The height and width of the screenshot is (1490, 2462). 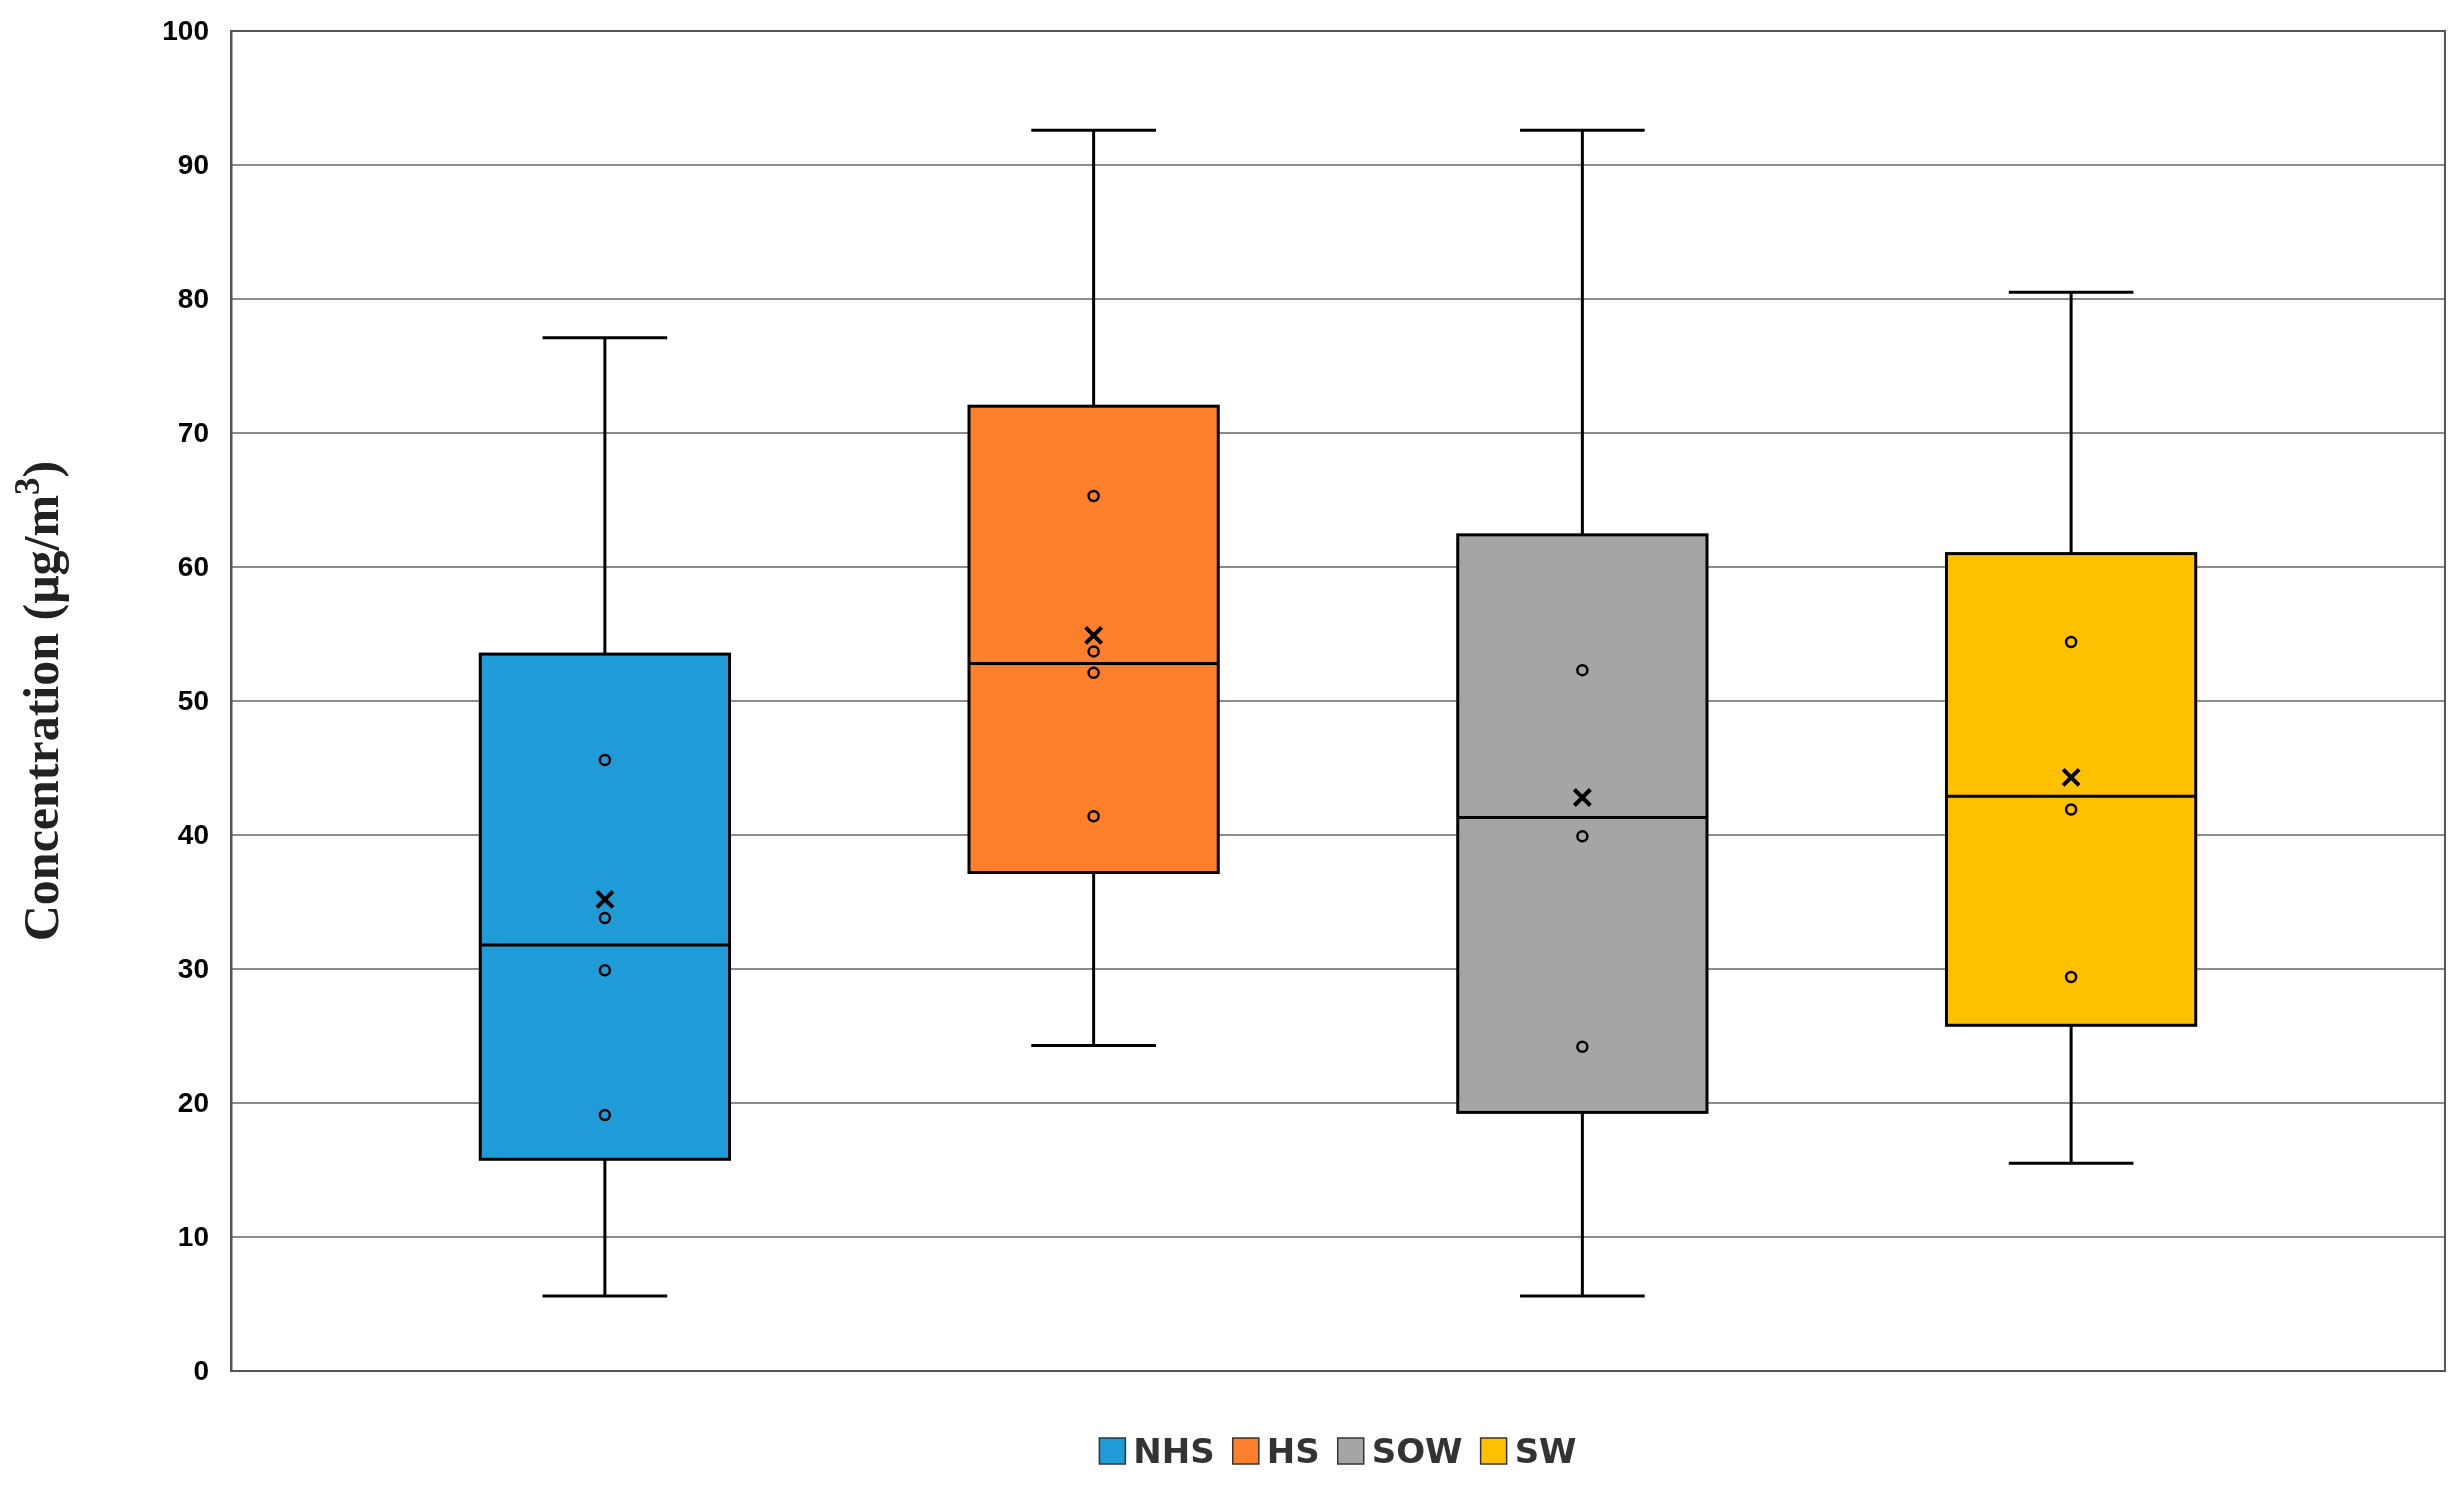 What do you see at coordinates (201, 1371) in the screenshot?
I see `y-tick-label: 0` at bounding box center [201, 1371].